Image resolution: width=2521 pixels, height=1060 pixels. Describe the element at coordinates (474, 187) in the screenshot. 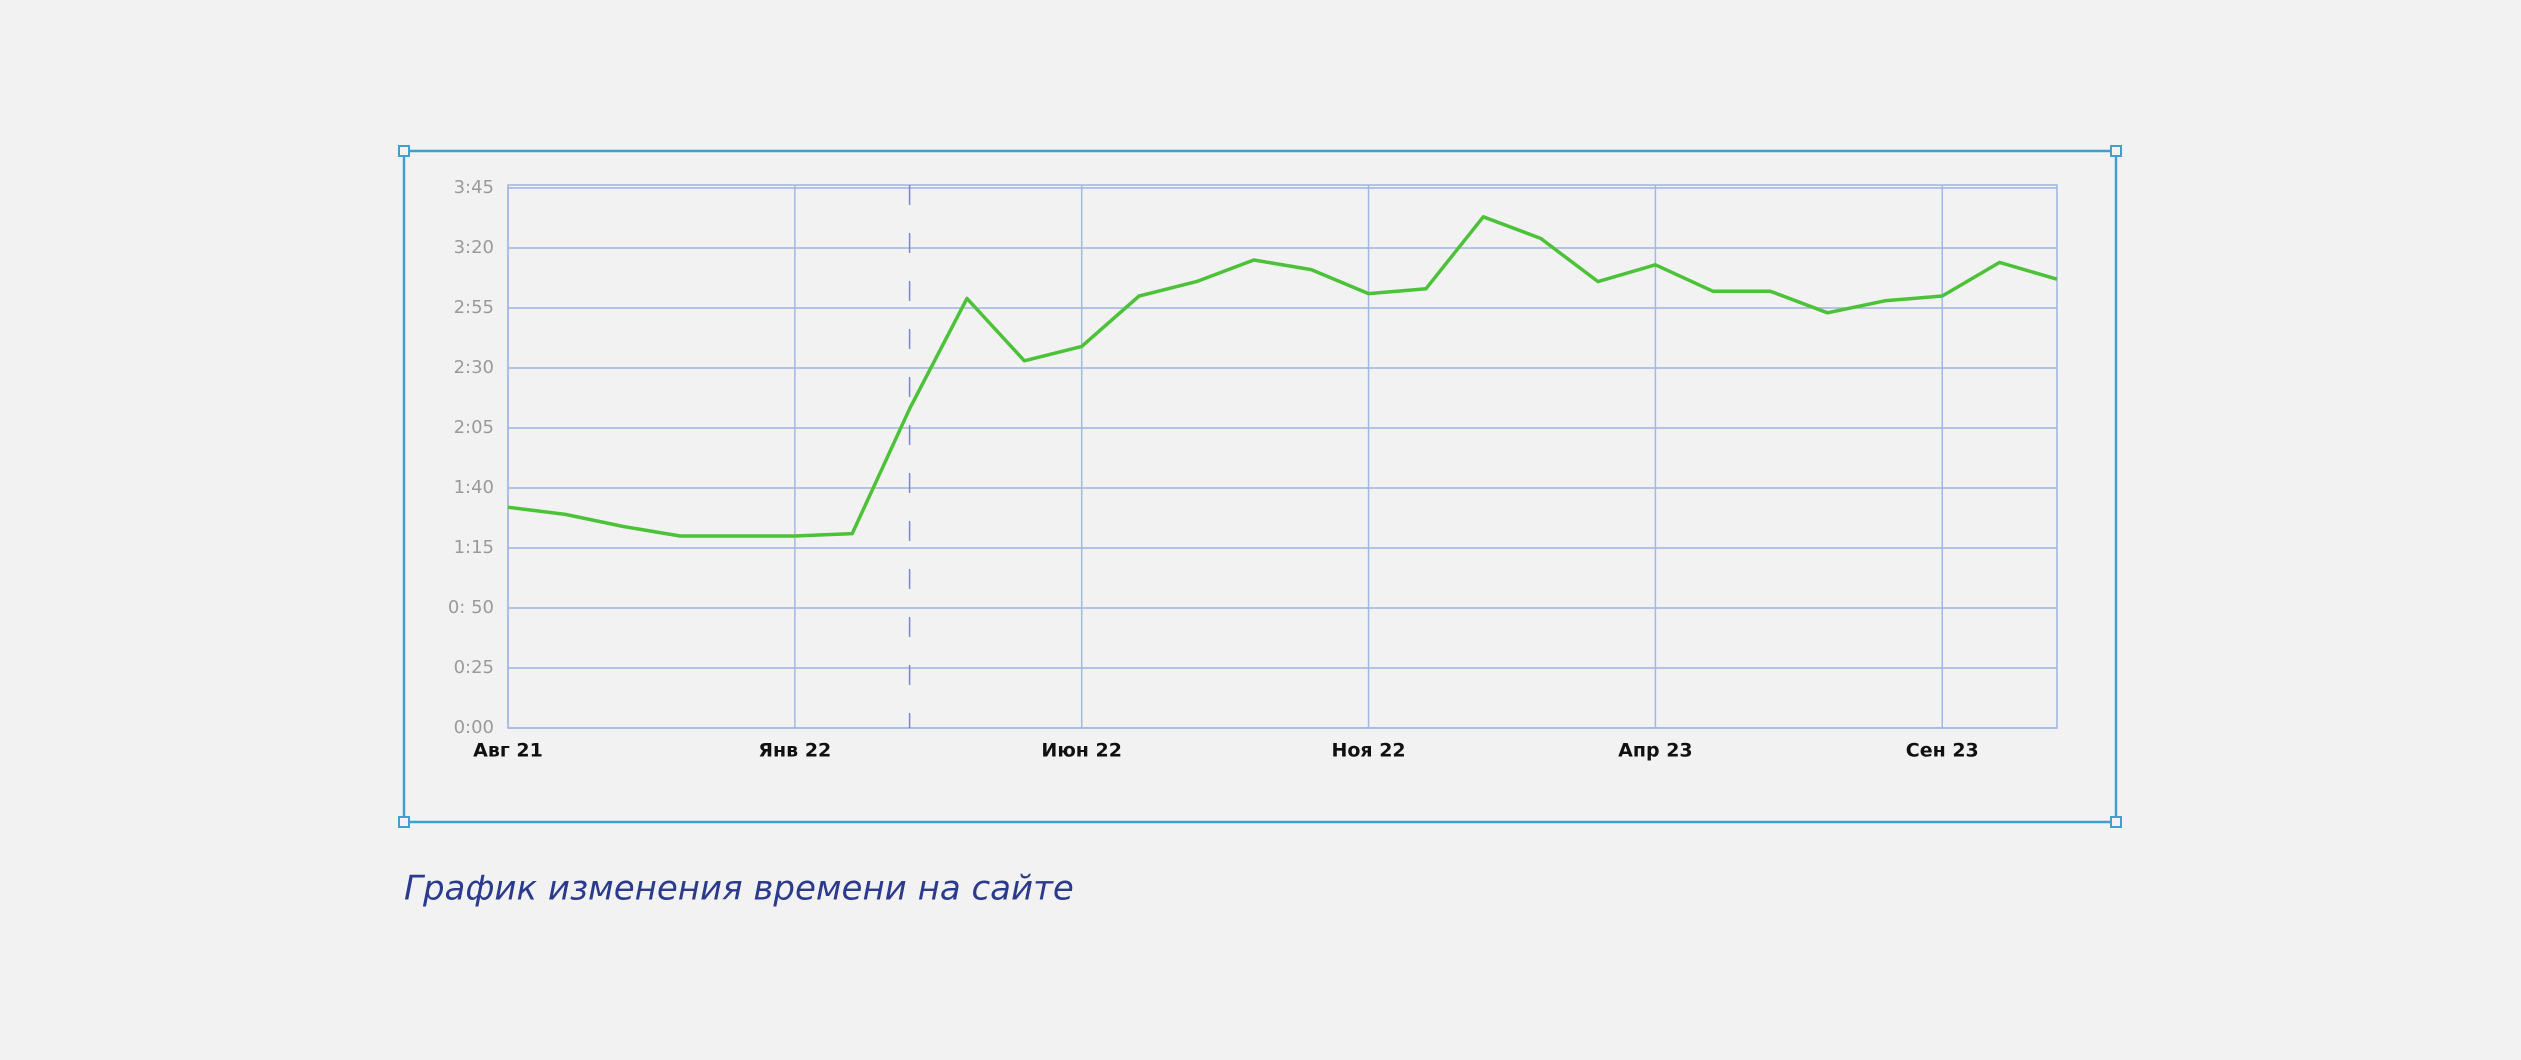

I see `y-tick-label: 3:45` at that location.